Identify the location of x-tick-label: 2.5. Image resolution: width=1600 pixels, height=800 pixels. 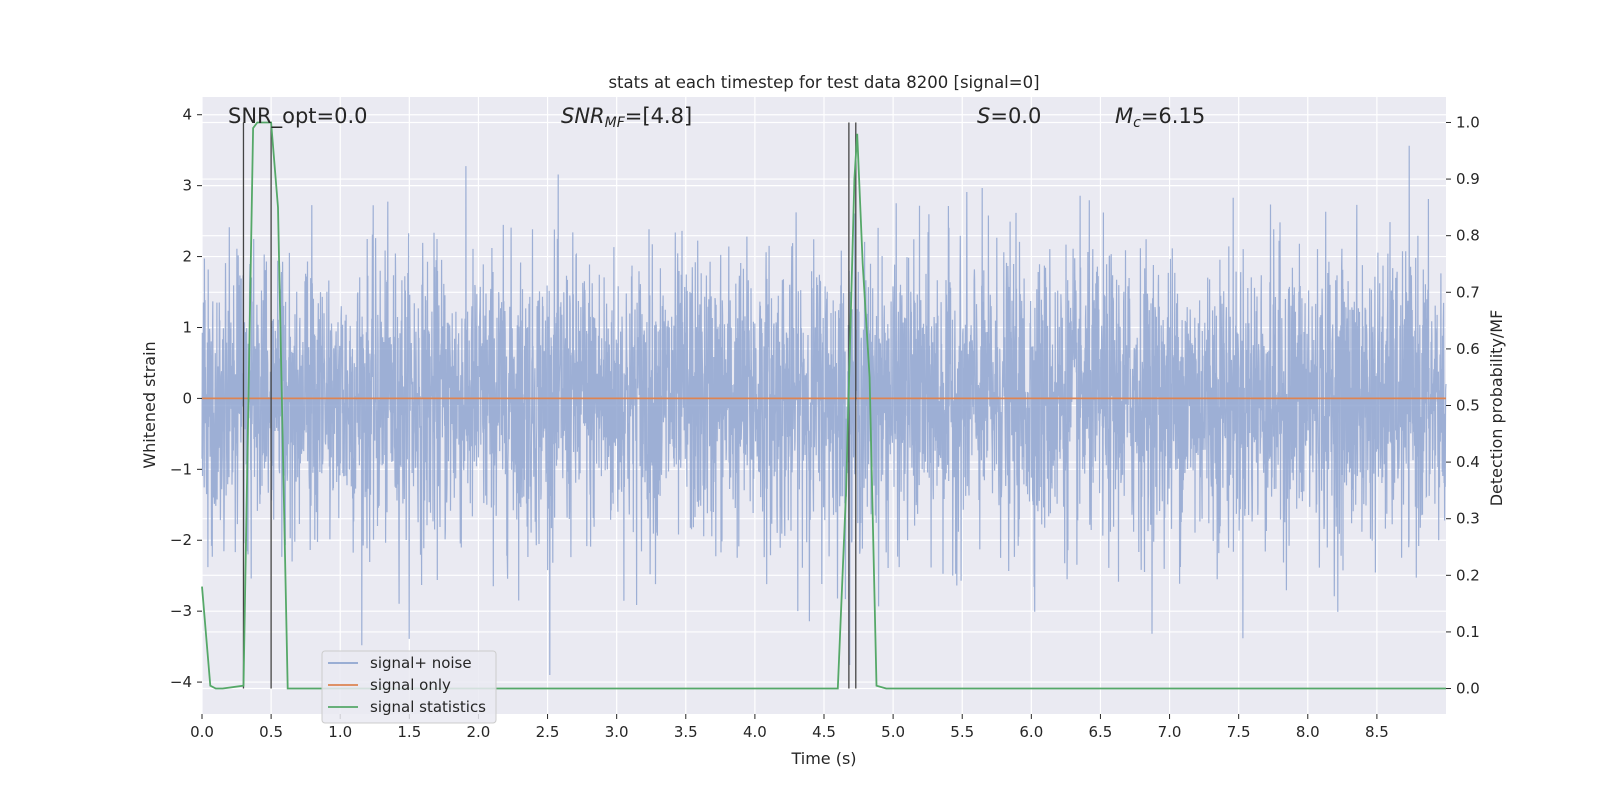
(548, 732).